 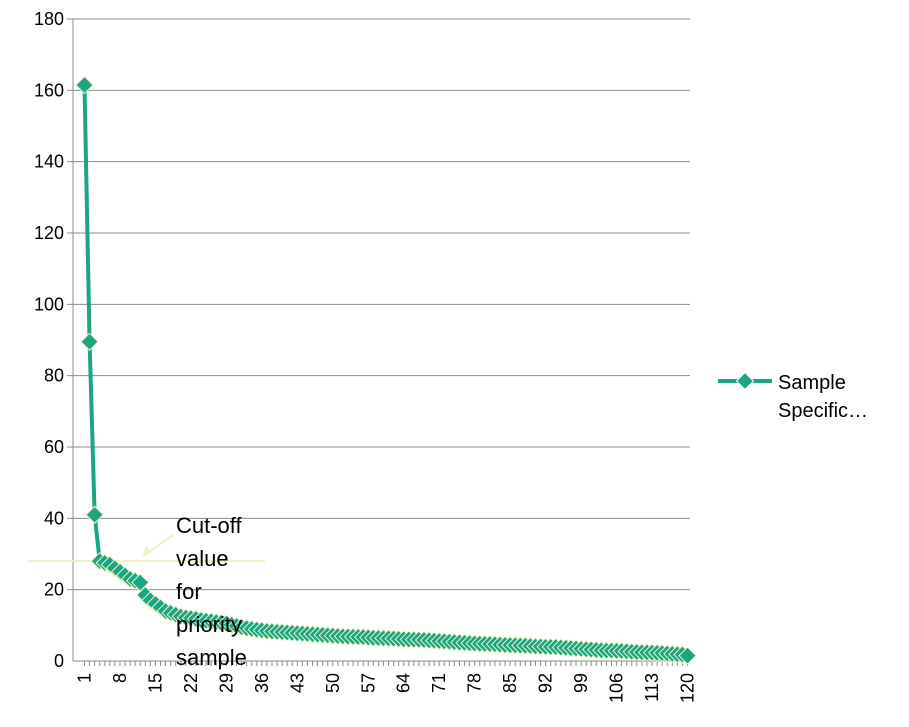 What do you see at coordinates (209, 624) in the screenshot?
I see `annotation-line-4: priority` at bounding box center [209, 624].